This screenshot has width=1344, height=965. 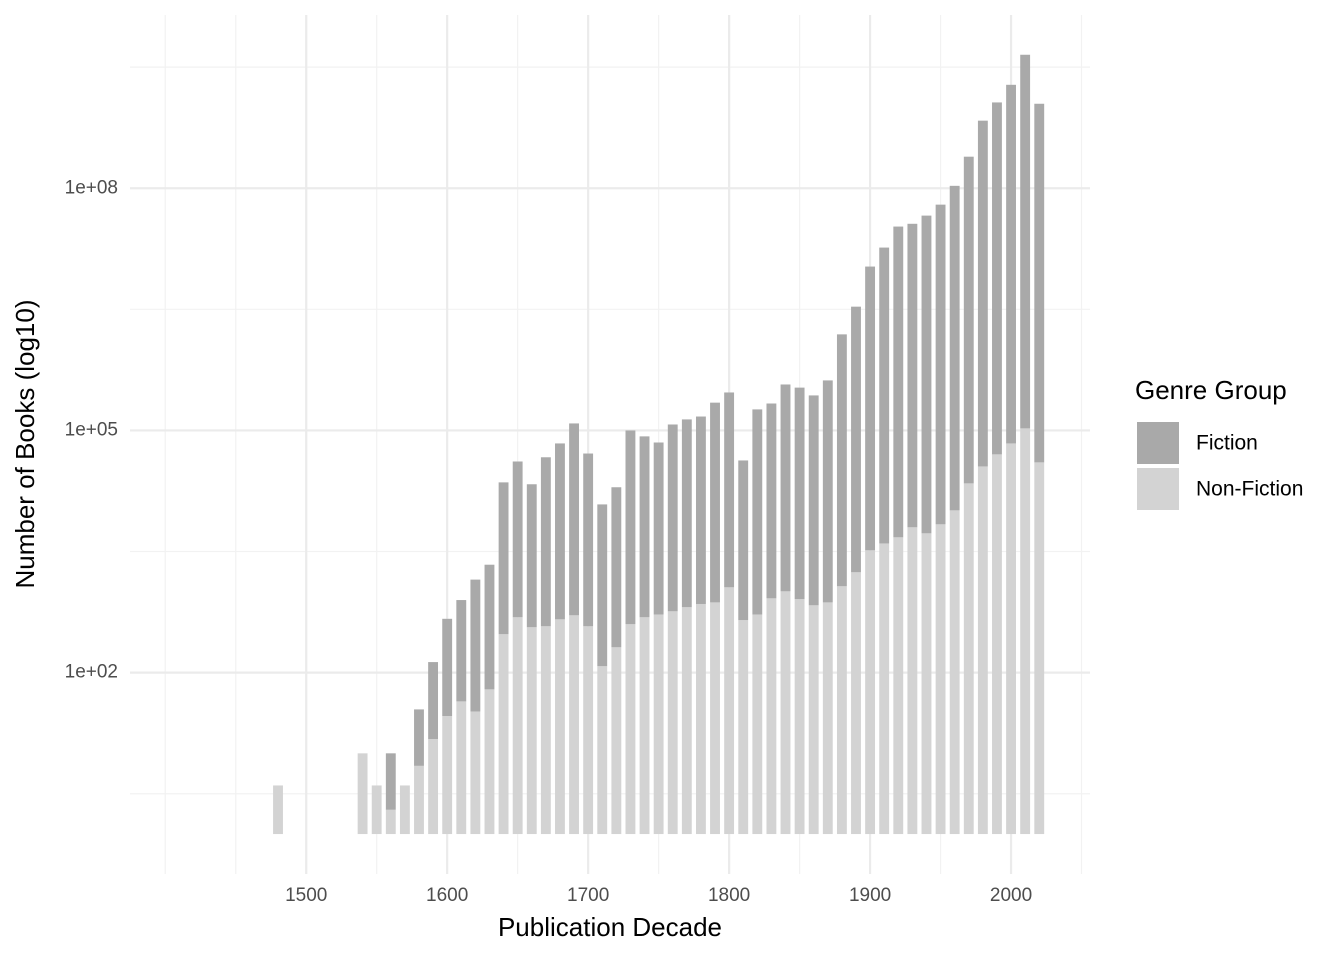 I want to click on y-tick-label: 1e+05, so click(x=91, y=429).